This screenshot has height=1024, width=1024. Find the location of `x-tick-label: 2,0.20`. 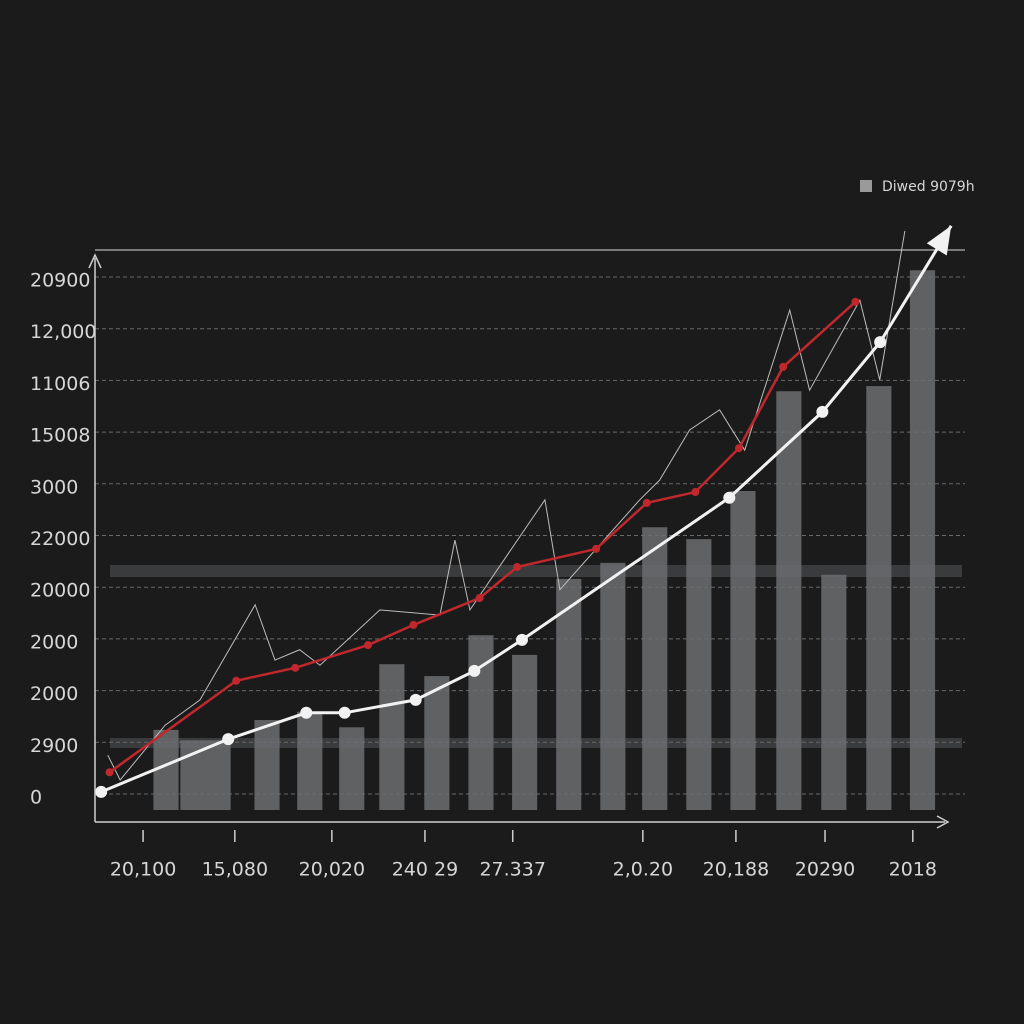

x-tick-label: 2,0.20 is located at coordinates (643, 870).